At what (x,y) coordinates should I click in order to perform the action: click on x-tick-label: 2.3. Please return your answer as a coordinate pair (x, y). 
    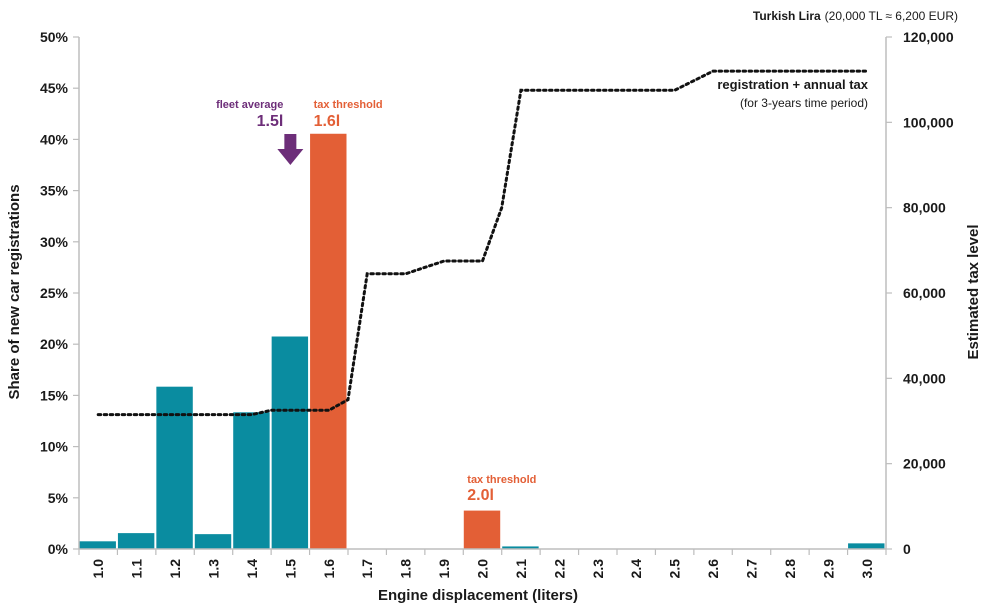
    Looking at the image, I should click on (598, 569).